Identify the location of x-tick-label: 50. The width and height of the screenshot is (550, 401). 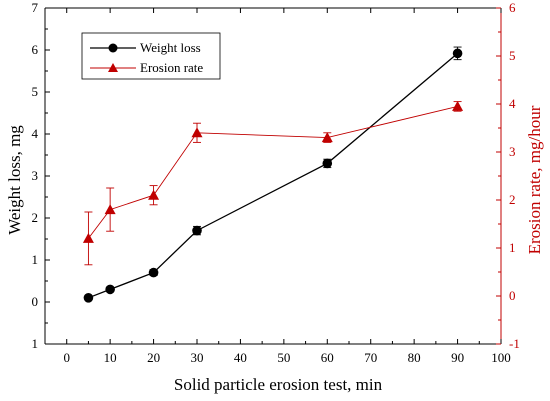
(283, 357).